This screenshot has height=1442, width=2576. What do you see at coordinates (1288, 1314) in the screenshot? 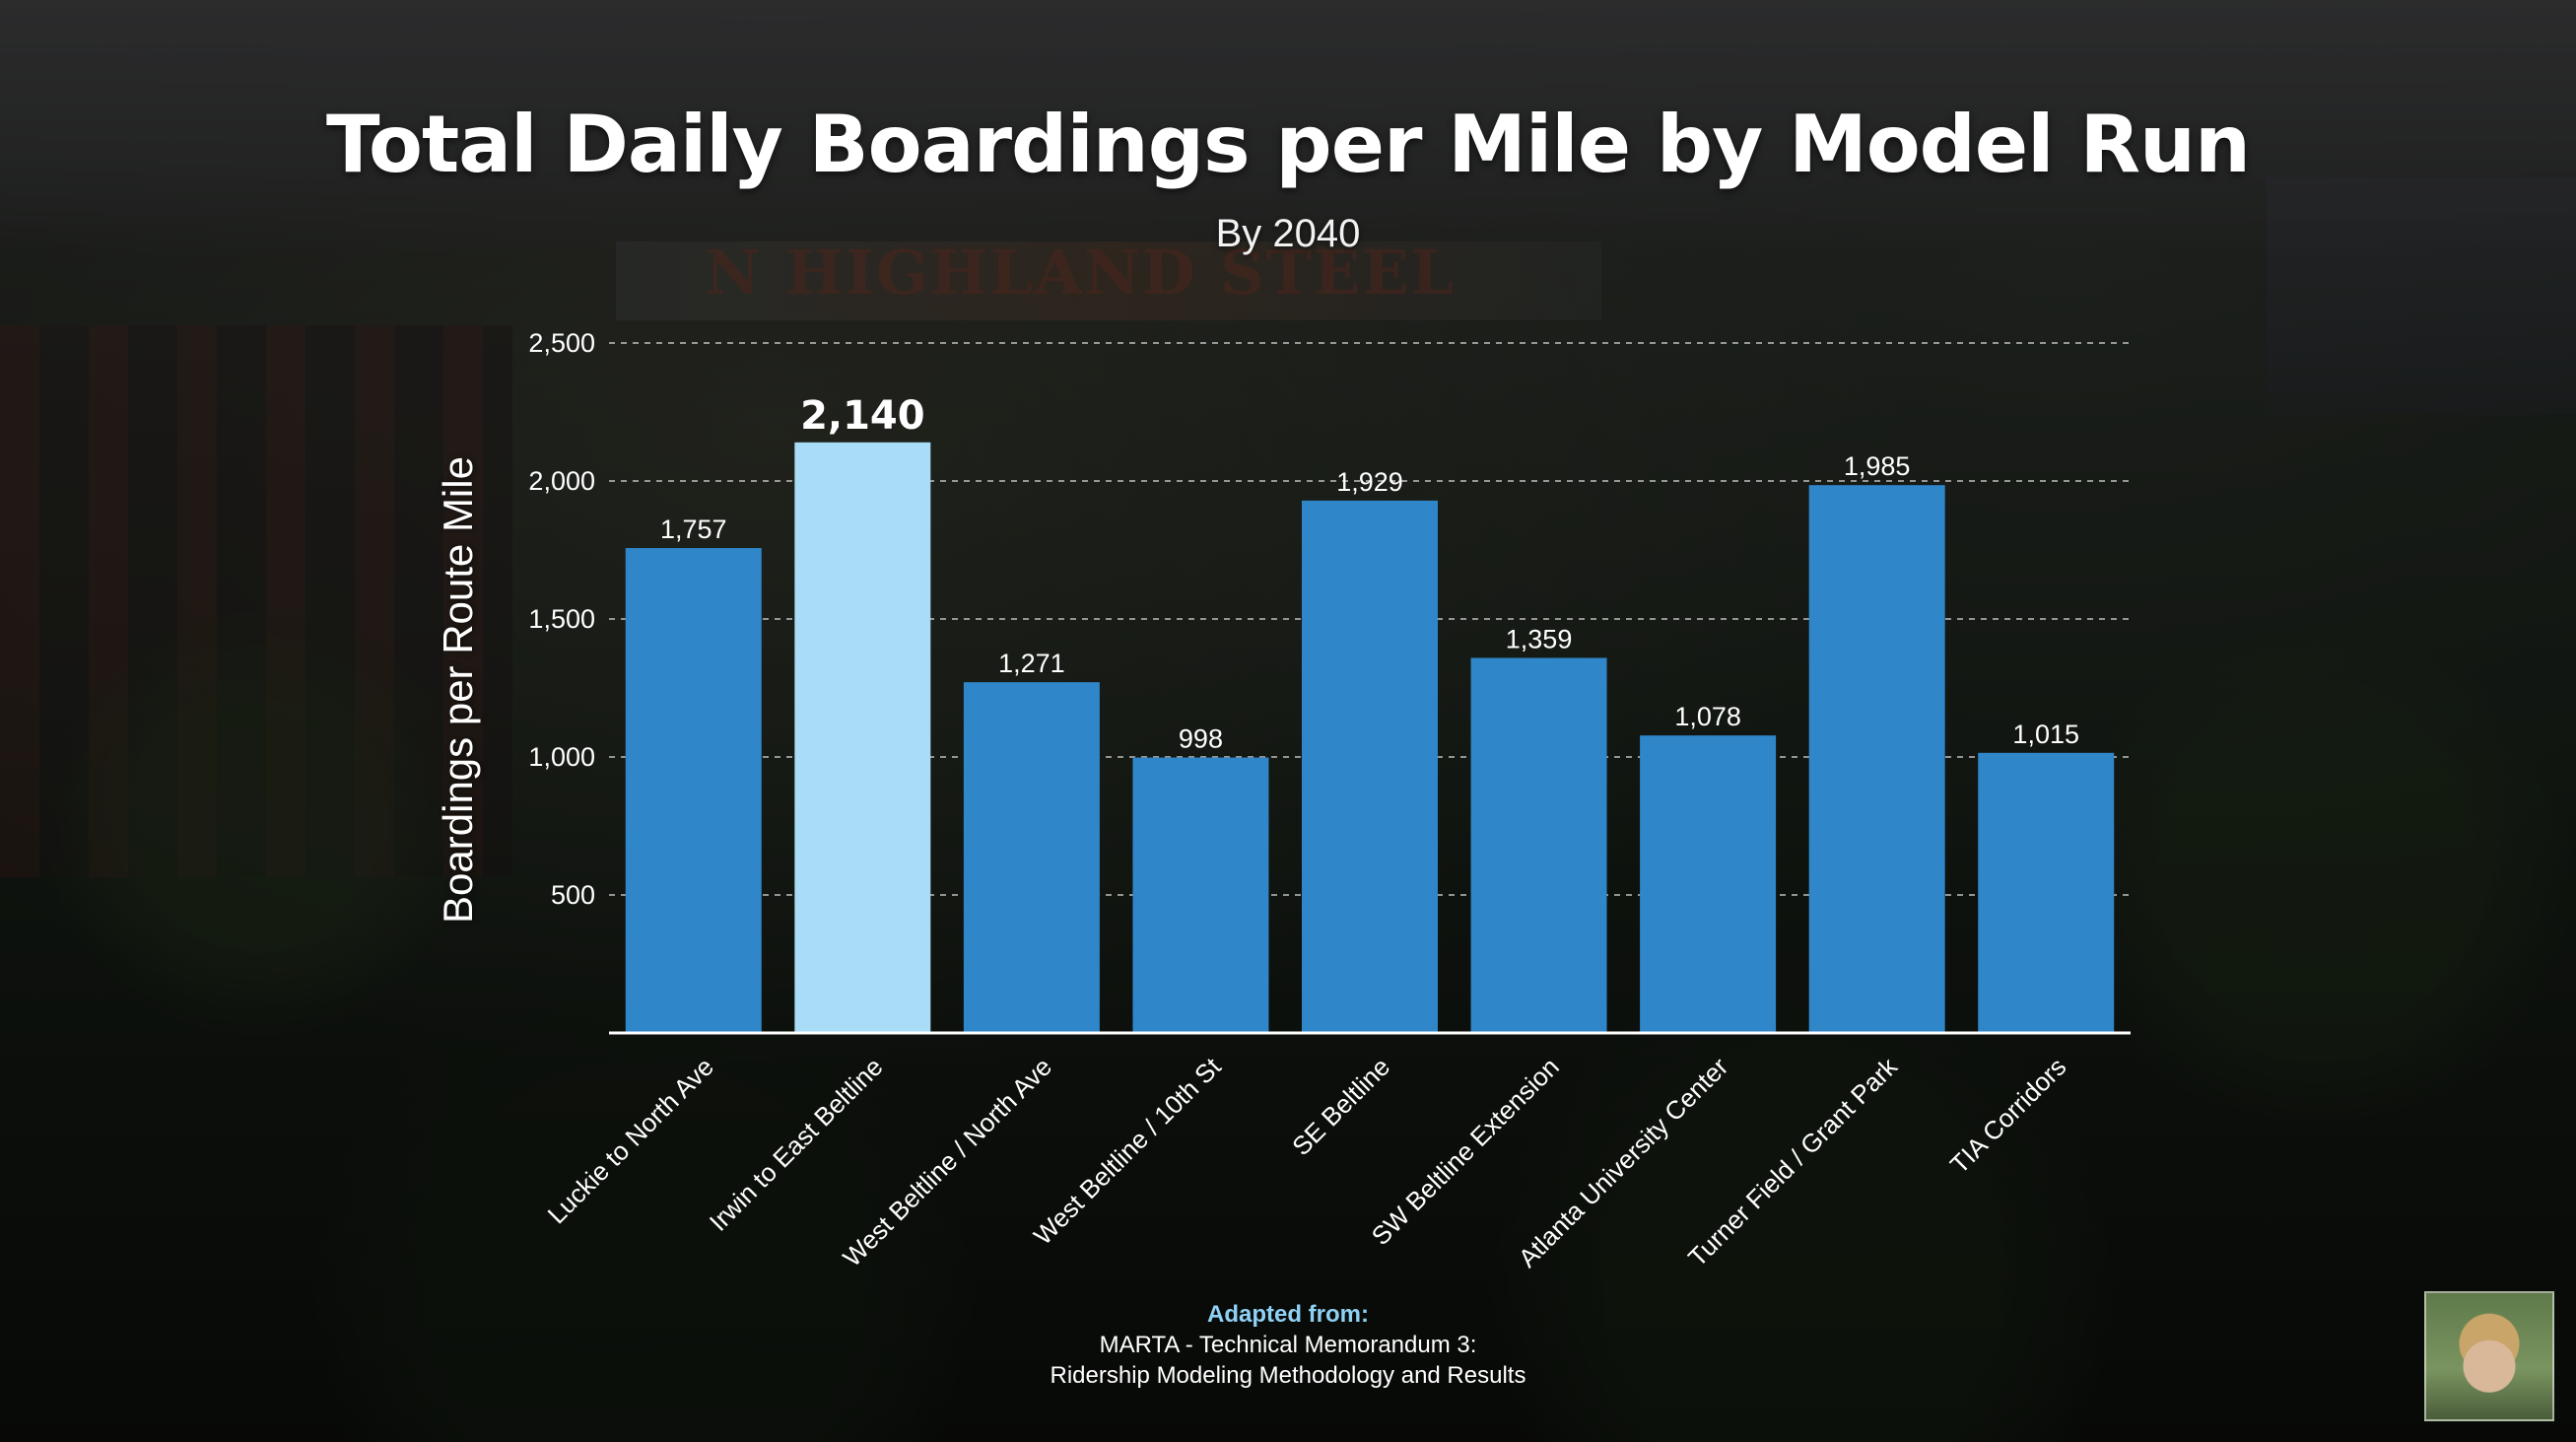
I see `source-heading: Adapted from:` at bounding box center [1288, 1314].